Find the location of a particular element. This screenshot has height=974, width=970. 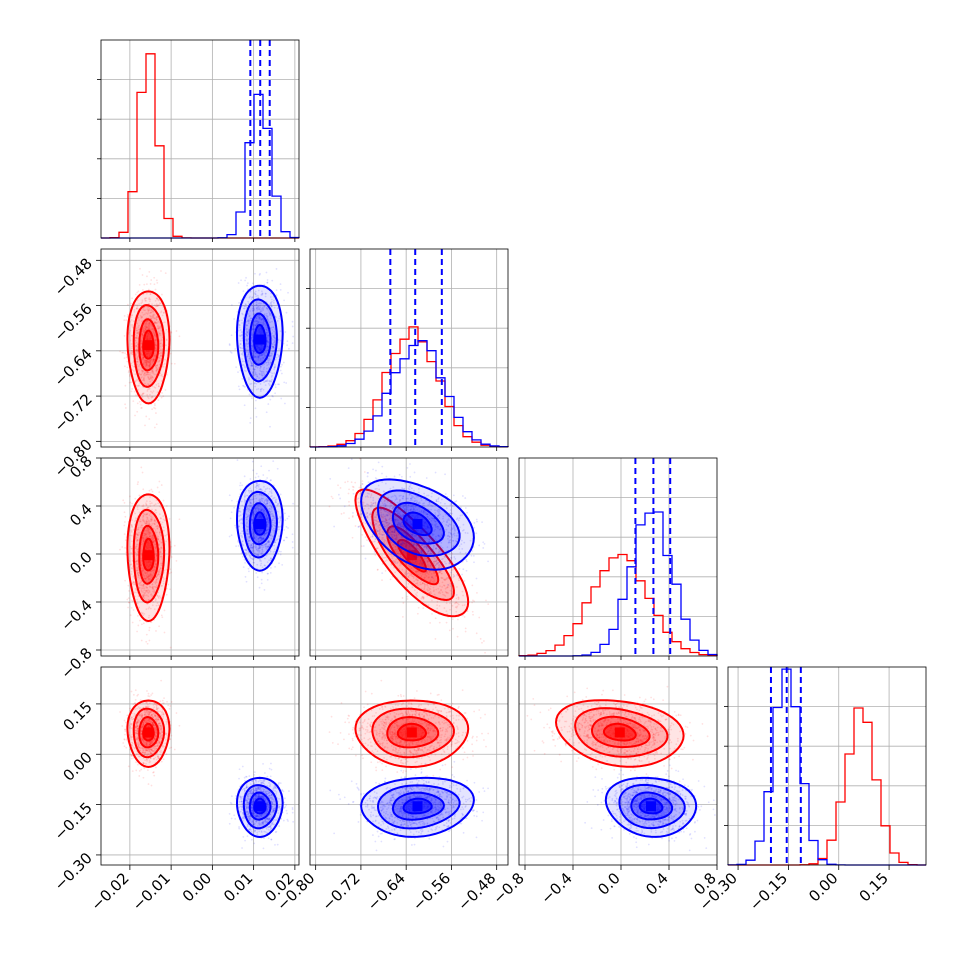

blue-peak-bin is located at coordinates (260, 524).